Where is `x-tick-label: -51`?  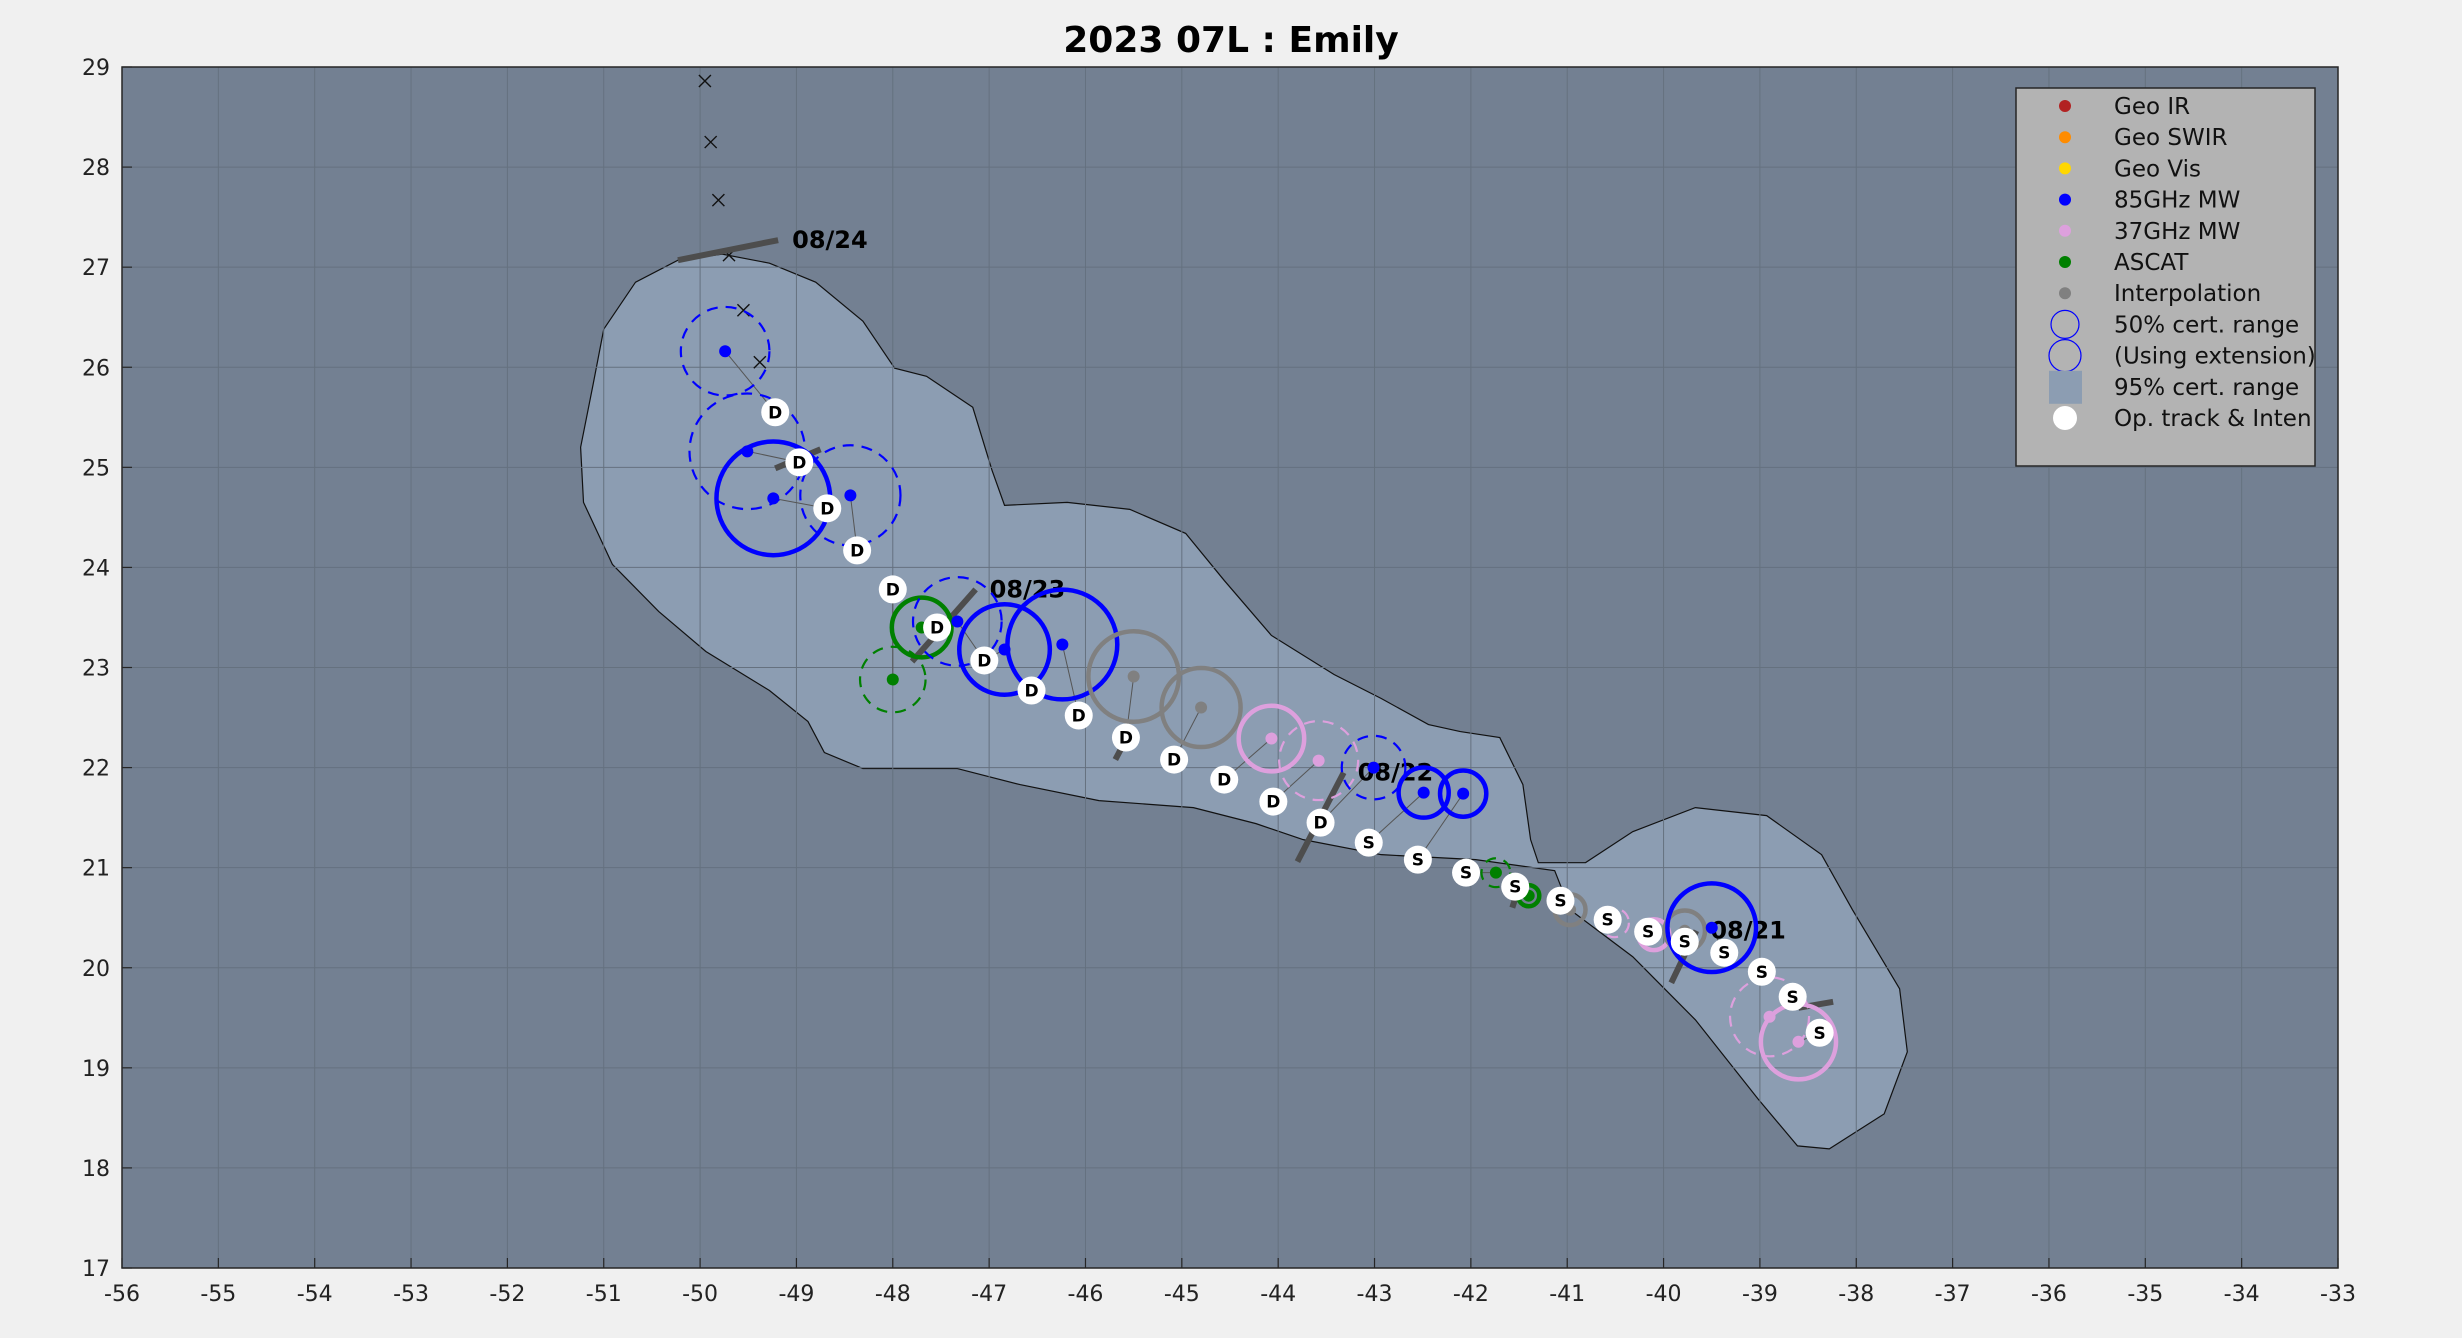 x-tick-label: -51 is located at coordinates (604, 1294).